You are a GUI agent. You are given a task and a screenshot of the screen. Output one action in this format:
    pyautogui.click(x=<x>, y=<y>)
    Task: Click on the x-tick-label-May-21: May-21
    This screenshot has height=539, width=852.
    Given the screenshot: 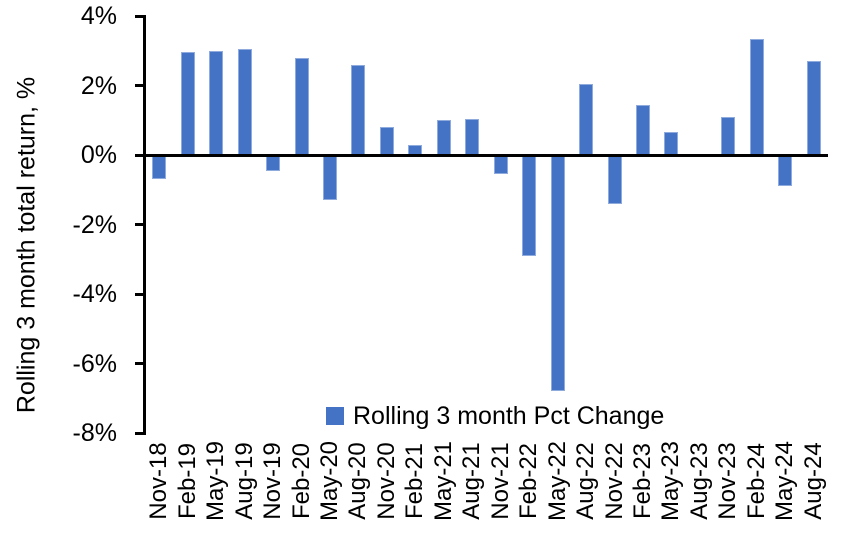 What is the action you would take?
    pyautogui.click(x=443, y=481)
    